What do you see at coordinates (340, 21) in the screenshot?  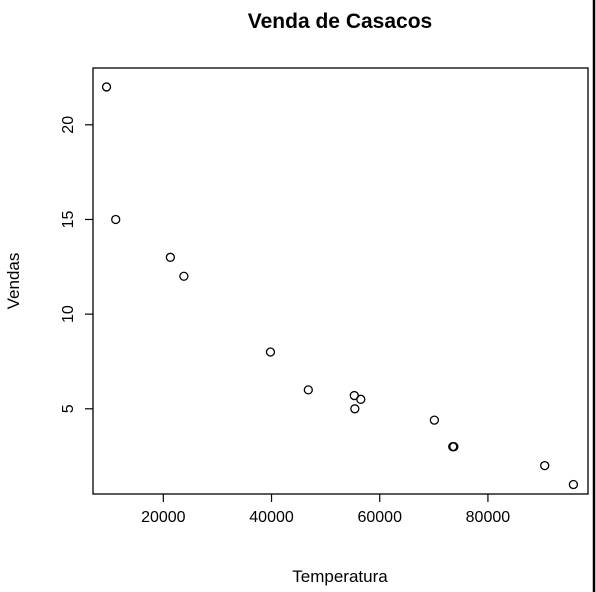 I see `chart-title: Venda de Casacos` at bounding box center [340, 21].